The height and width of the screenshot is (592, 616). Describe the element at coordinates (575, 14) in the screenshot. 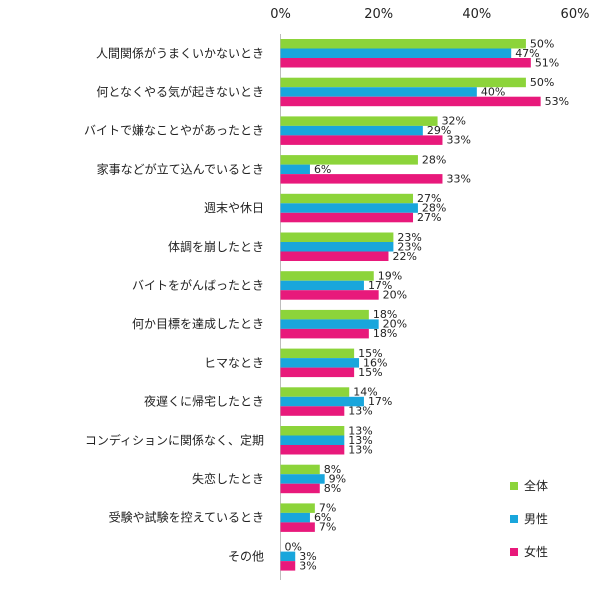

I see `x-tick-label: 60%` at that location.